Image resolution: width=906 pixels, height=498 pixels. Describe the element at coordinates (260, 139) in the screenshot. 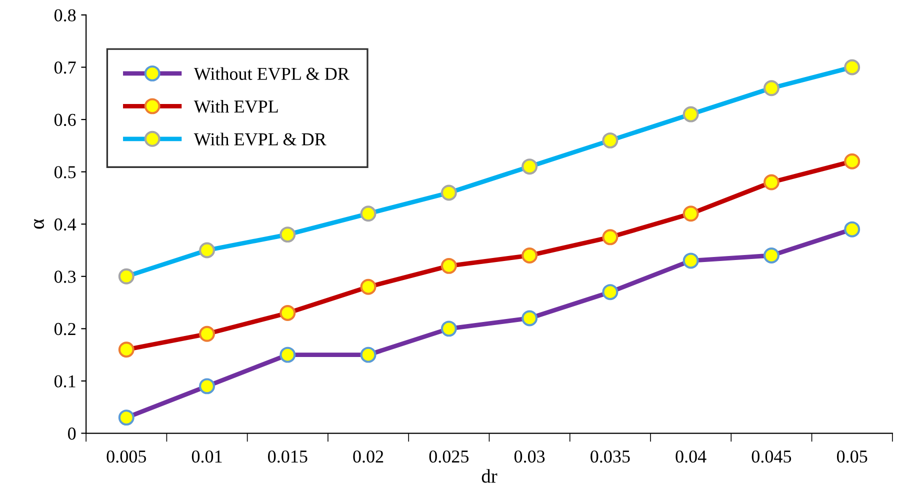

I see `legend-label: With EVPL & DR` at that location.